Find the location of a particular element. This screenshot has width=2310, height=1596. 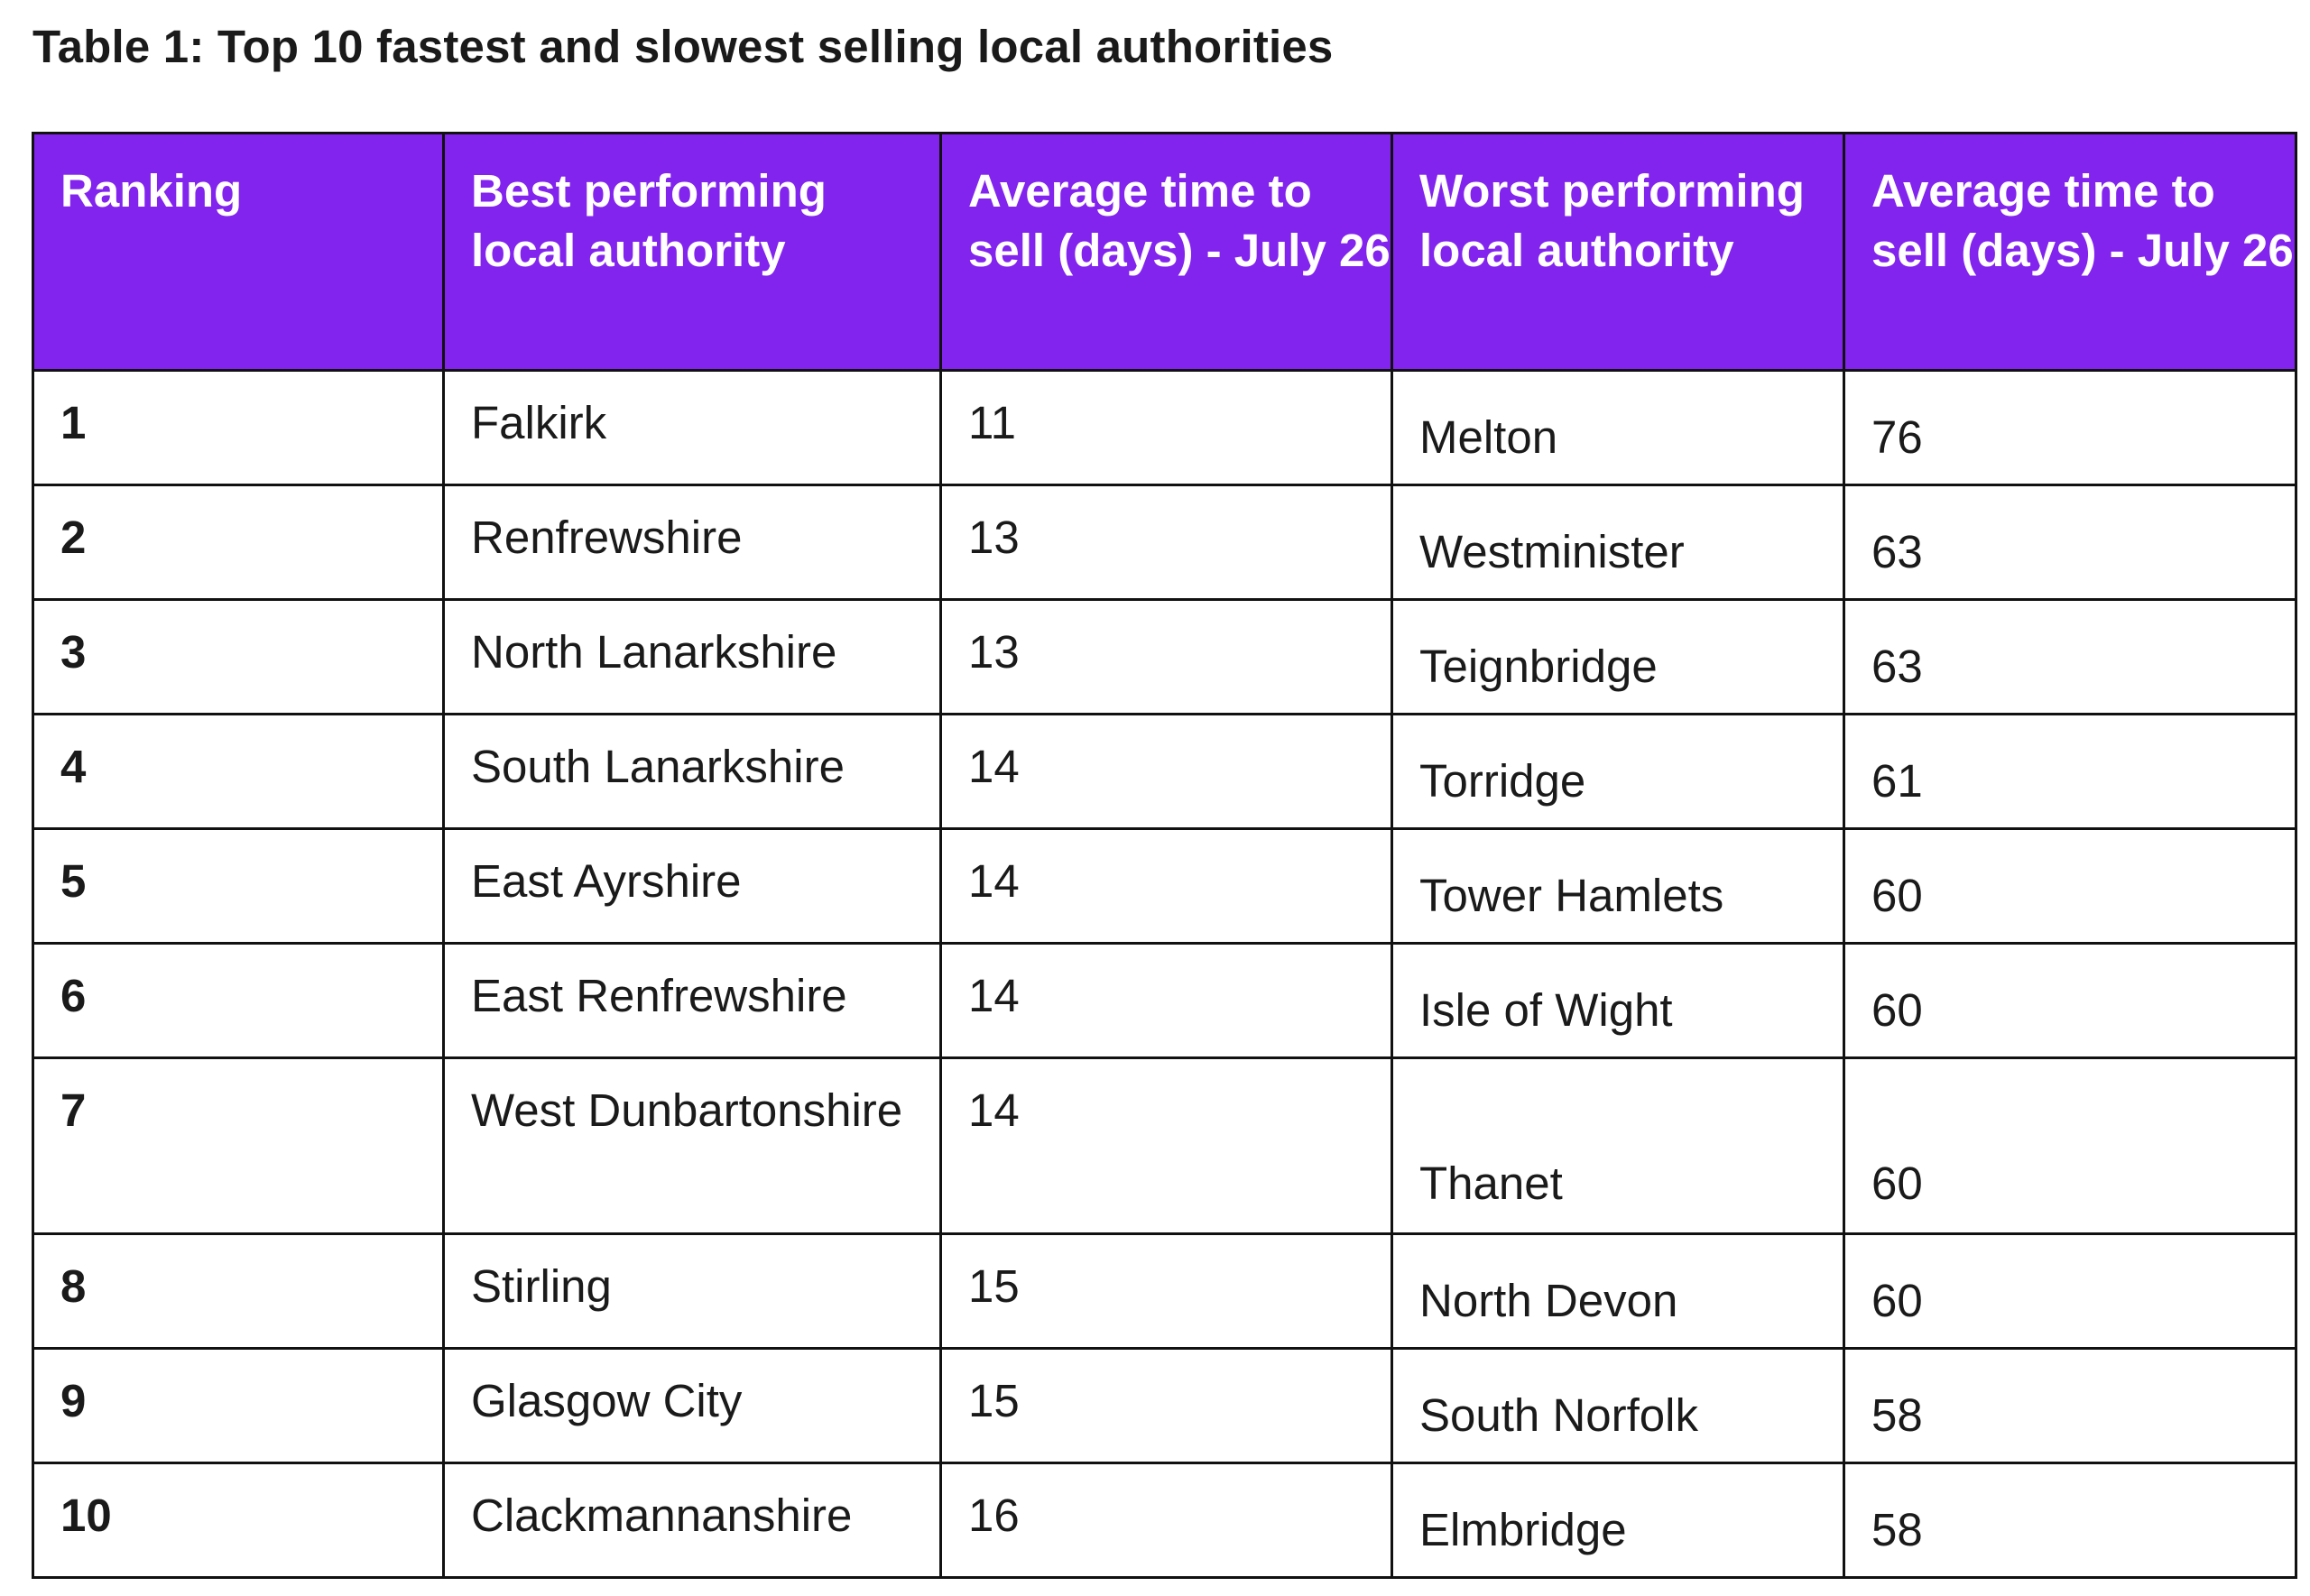

table-row: 4 South Lanarkshire 14 Torridge 61 is located at coordinates (1164, 771).